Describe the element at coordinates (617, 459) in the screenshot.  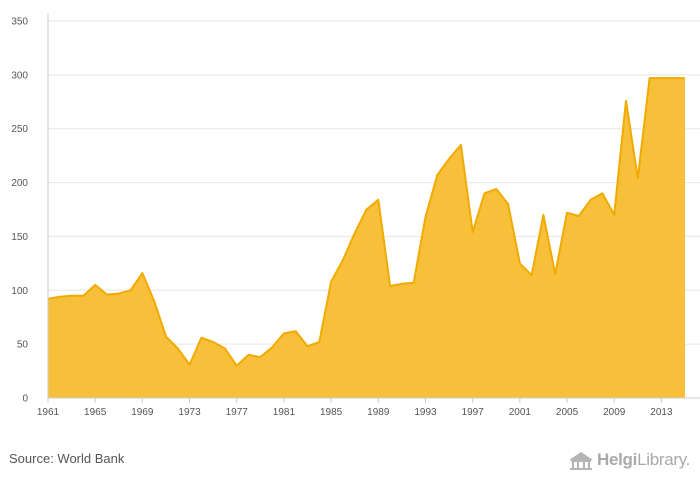
I see `logo-text-bold: Helgi` at that location.